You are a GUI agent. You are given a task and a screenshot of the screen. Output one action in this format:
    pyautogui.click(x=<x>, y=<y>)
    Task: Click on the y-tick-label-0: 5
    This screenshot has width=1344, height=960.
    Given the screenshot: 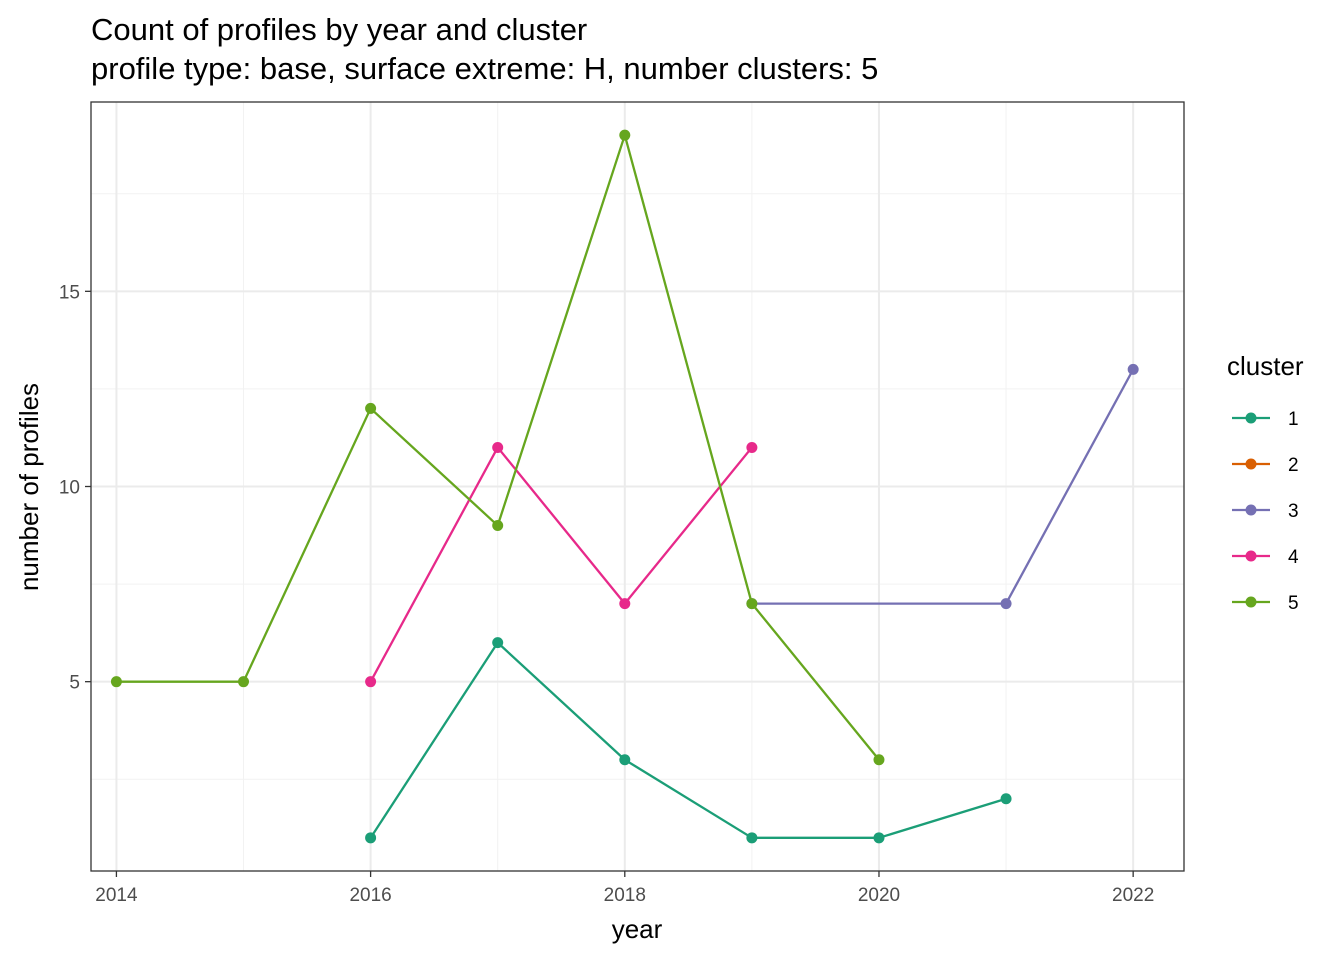 What is the action you would take?
    pyautogui.click(x=74, y=683)
    